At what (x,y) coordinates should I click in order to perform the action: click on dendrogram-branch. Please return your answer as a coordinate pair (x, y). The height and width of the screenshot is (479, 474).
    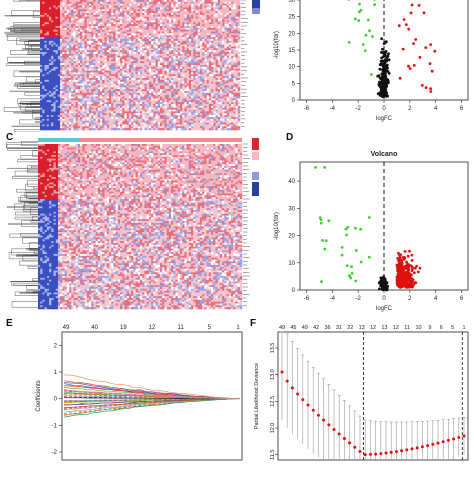
    Looking at the image, I should click on (36, 115).